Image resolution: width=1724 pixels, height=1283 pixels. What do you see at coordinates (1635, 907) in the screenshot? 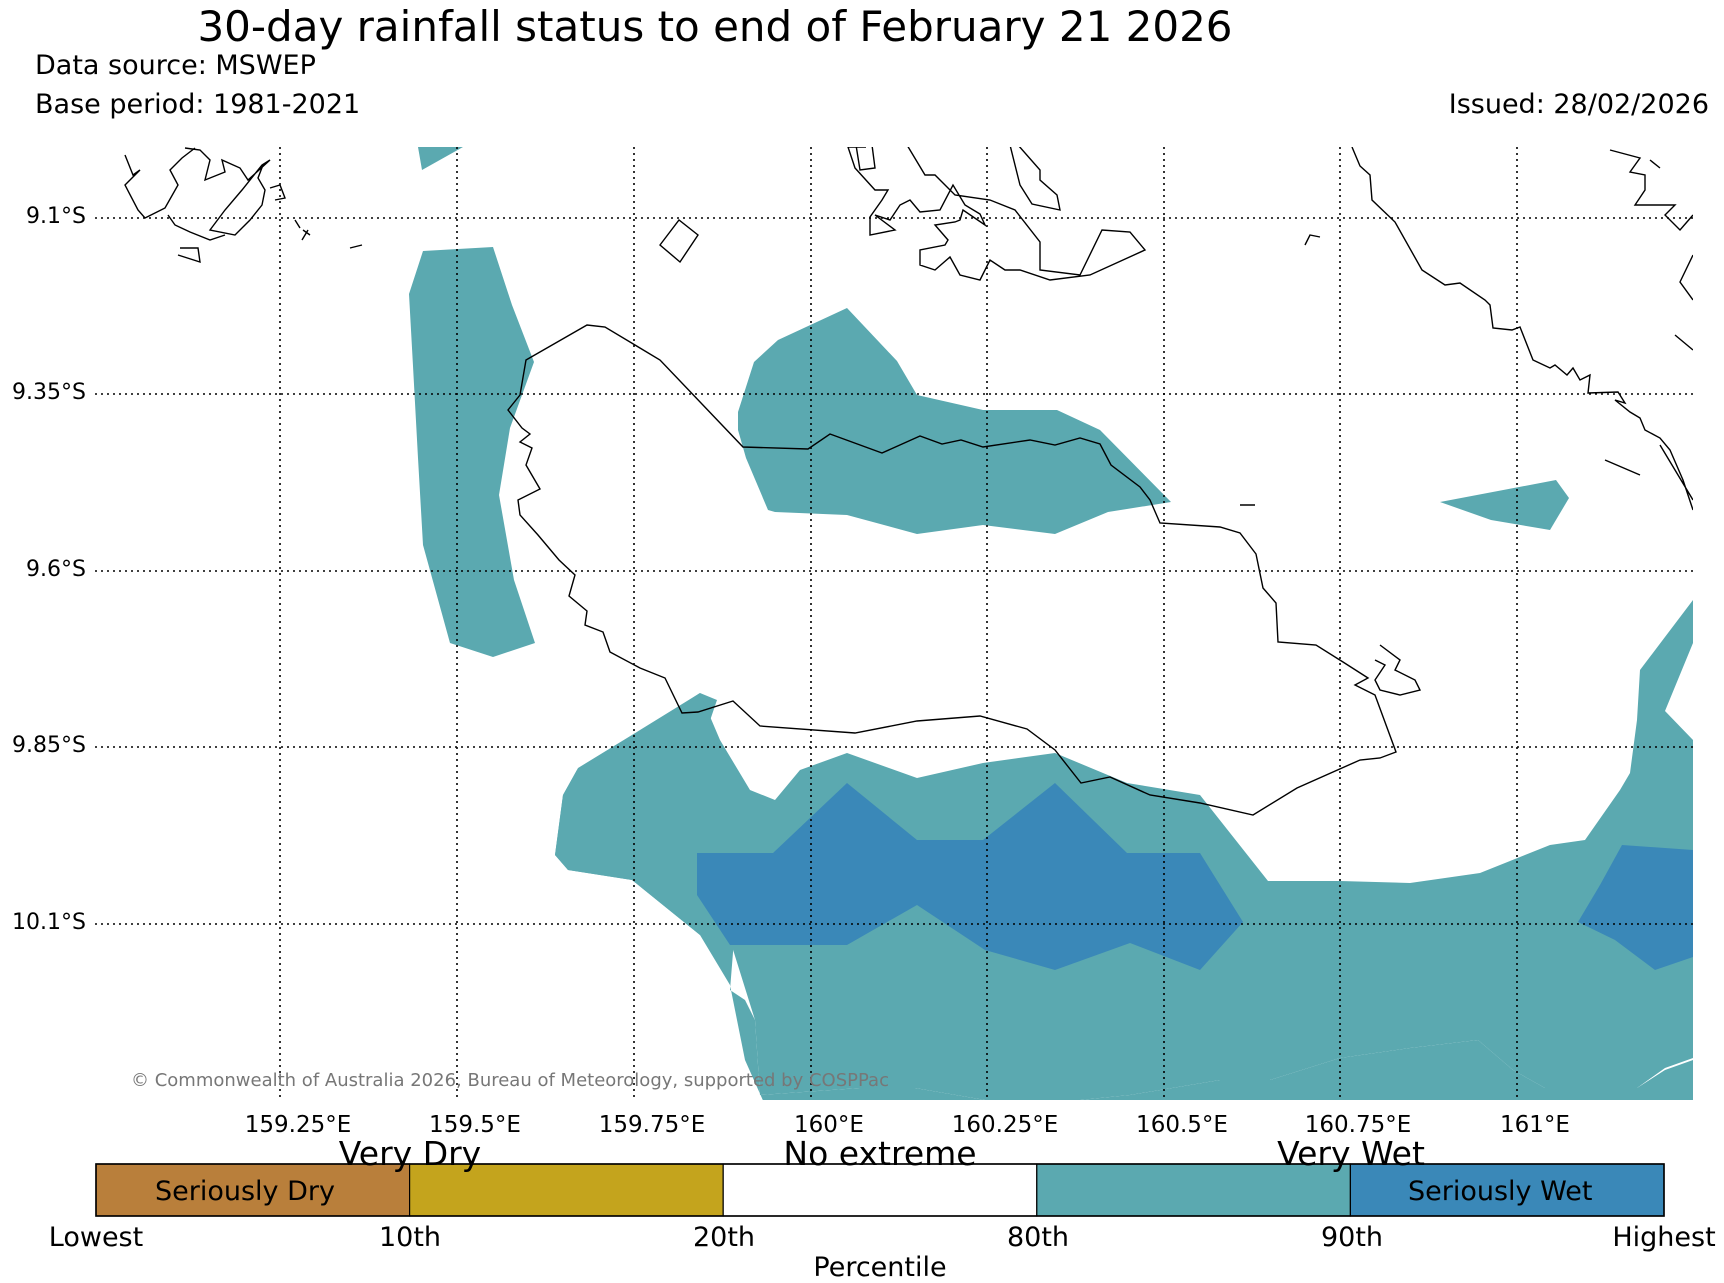
I see `seriously-wet-region-east` at bounding box center [1635, 907].